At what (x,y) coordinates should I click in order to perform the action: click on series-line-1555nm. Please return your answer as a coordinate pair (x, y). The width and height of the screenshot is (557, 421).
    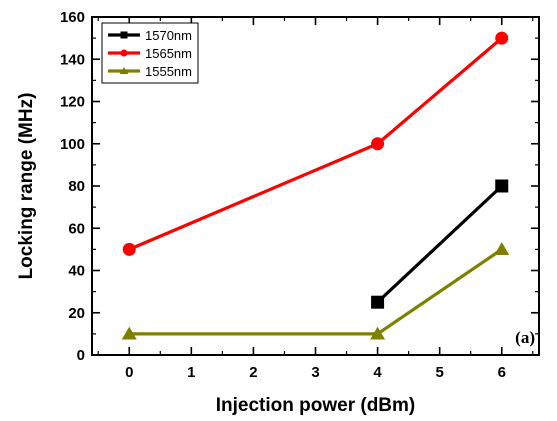
    Looking at the image, I should click on (316, 292).